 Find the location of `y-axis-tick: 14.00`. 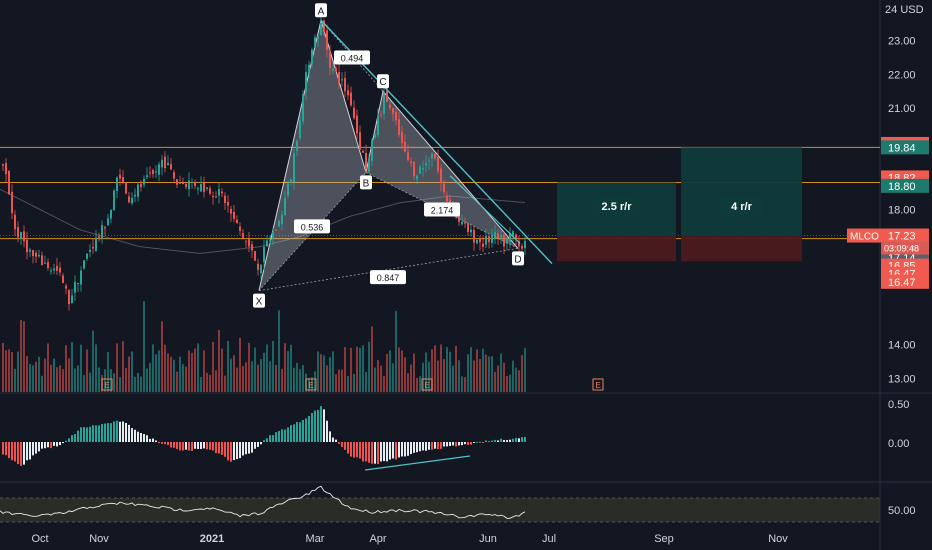

y-axis-tick: 14.00 is located at coordinates (902, 346).